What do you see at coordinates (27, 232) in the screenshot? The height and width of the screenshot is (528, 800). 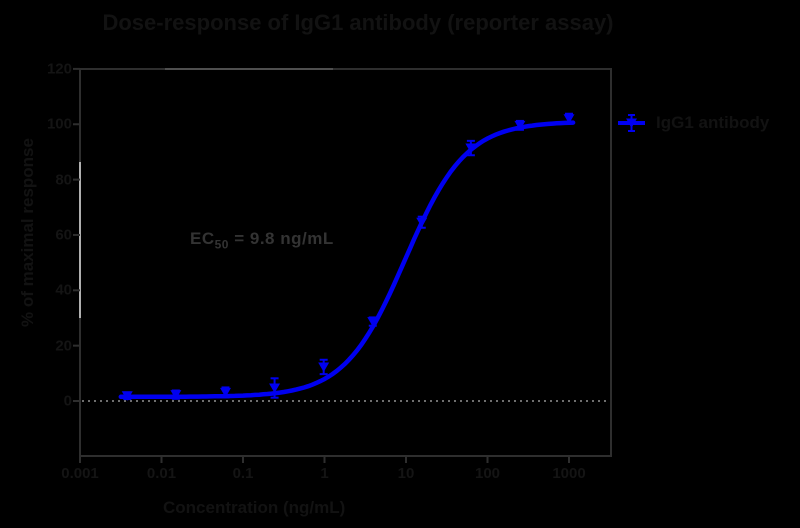 I see `y-axis-title: % of maximal response` at bounding box center [27, 232].